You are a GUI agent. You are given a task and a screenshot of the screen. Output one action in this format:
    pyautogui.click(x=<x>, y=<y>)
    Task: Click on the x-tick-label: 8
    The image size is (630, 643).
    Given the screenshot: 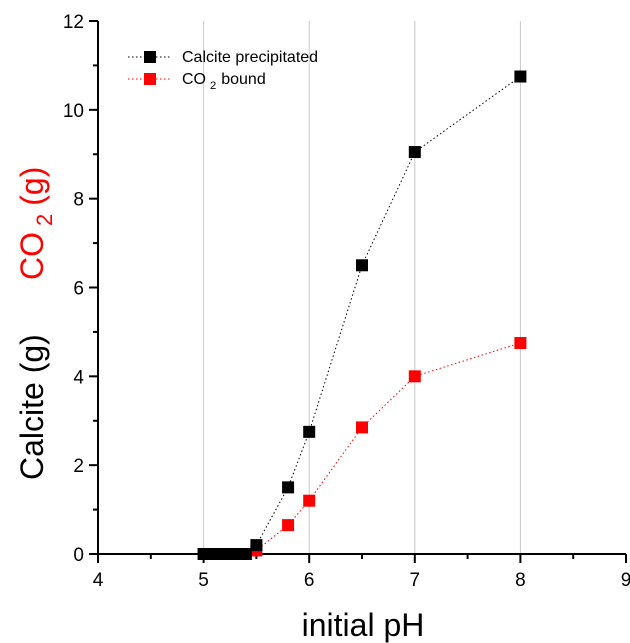 What is the action you would take?
    pyautogui.click(x=520, y=580)
    